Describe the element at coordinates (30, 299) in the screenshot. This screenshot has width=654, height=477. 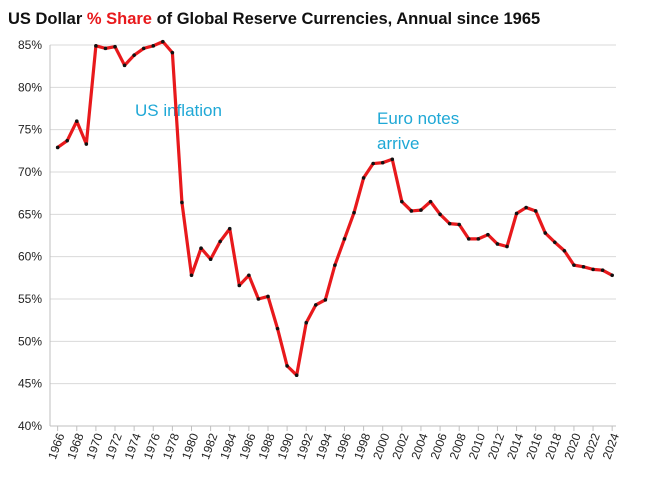
I see `y-tick-label: 55%` at that location.